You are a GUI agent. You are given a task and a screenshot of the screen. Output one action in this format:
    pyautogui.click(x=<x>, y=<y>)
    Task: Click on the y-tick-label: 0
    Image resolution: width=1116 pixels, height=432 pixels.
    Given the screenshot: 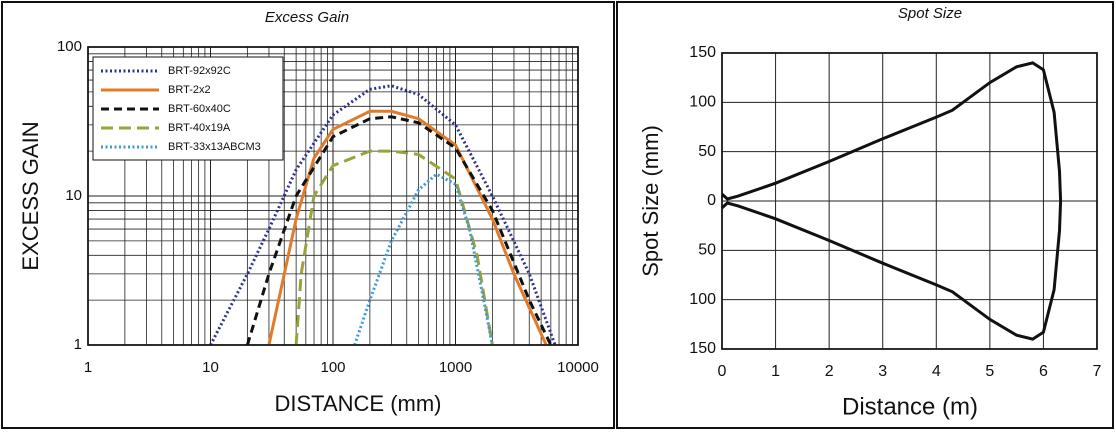 What is the action you would take?
    pyautogui.click(x=711, y=200)
    